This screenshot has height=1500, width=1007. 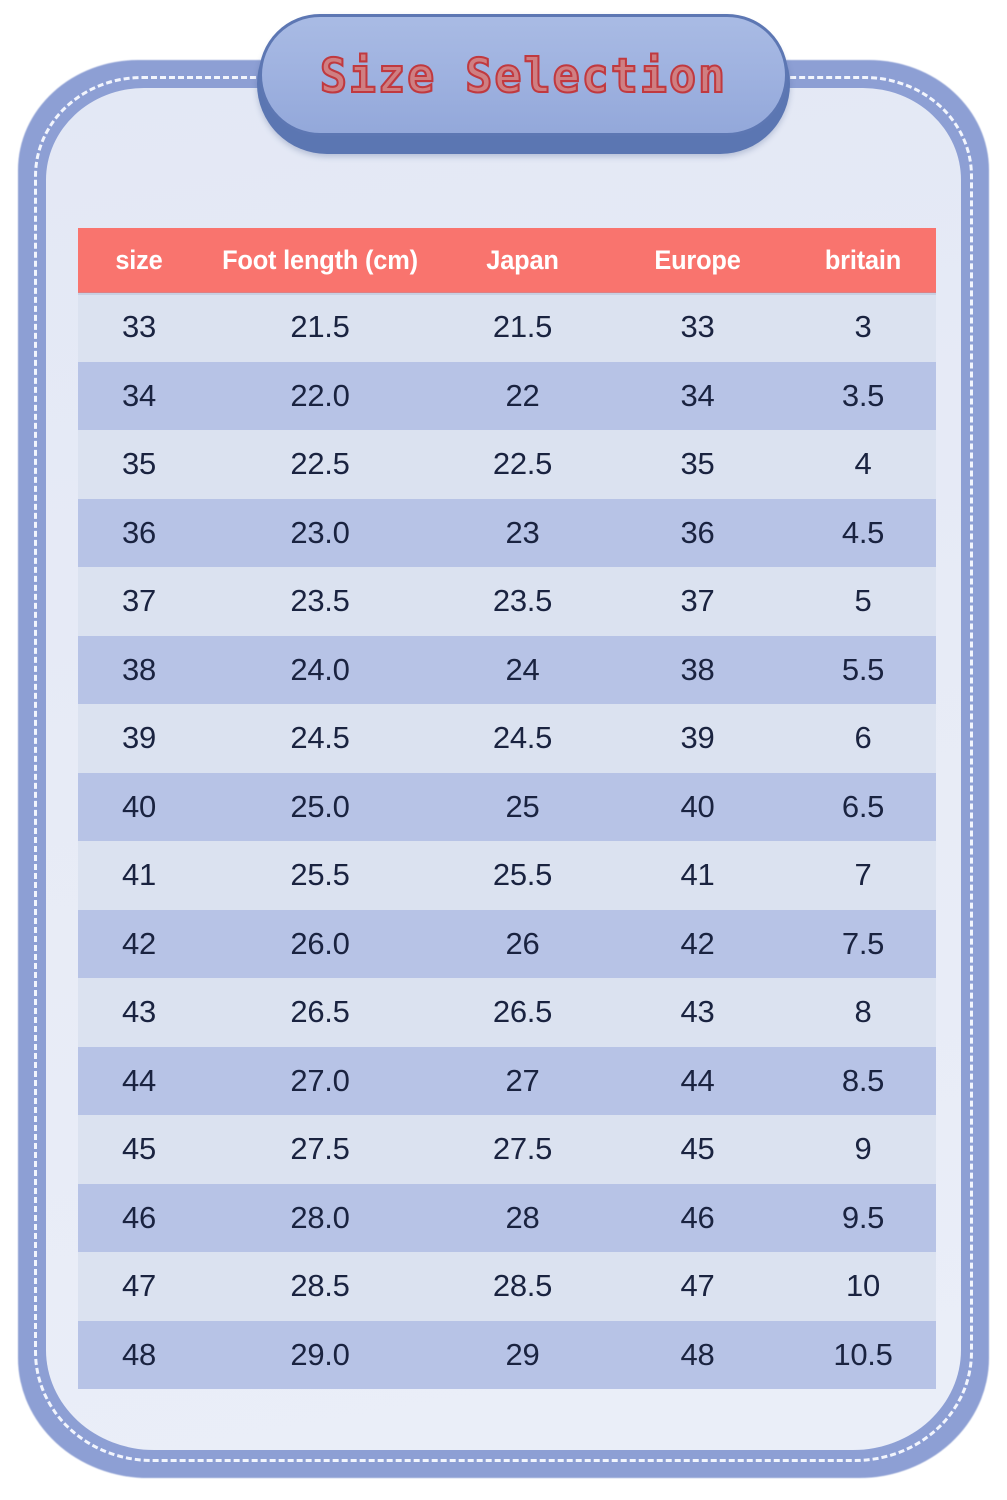 I want to click on table-row: 43 26.5 26.5 43 8, so click(x=507, y=1012).